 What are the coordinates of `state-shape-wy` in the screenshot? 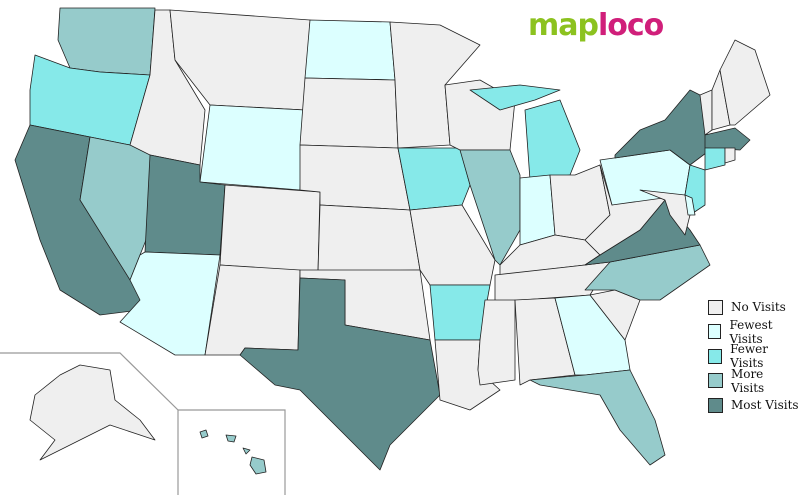 It's located at (252, 147).